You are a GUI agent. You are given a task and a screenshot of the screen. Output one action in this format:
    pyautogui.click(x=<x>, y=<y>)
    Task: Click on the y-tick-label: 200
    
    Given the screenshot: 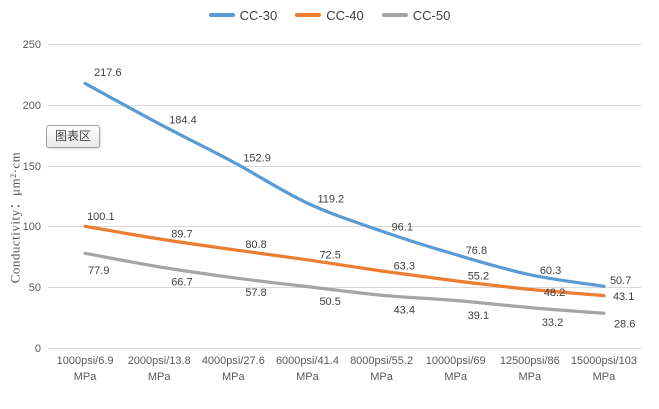 What is the action you would take?
    pyautogui.click(x=32, y=106)
    